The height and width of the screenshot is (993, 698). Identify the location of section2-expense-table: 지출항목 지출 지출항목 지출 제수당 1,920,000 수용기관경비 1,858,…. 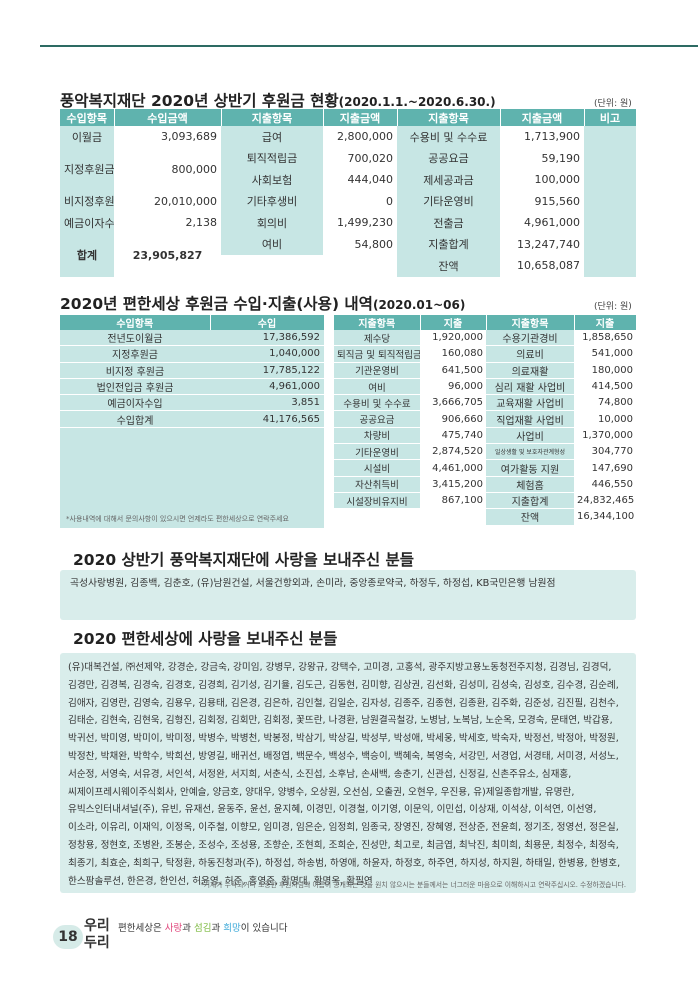
(485, 420).